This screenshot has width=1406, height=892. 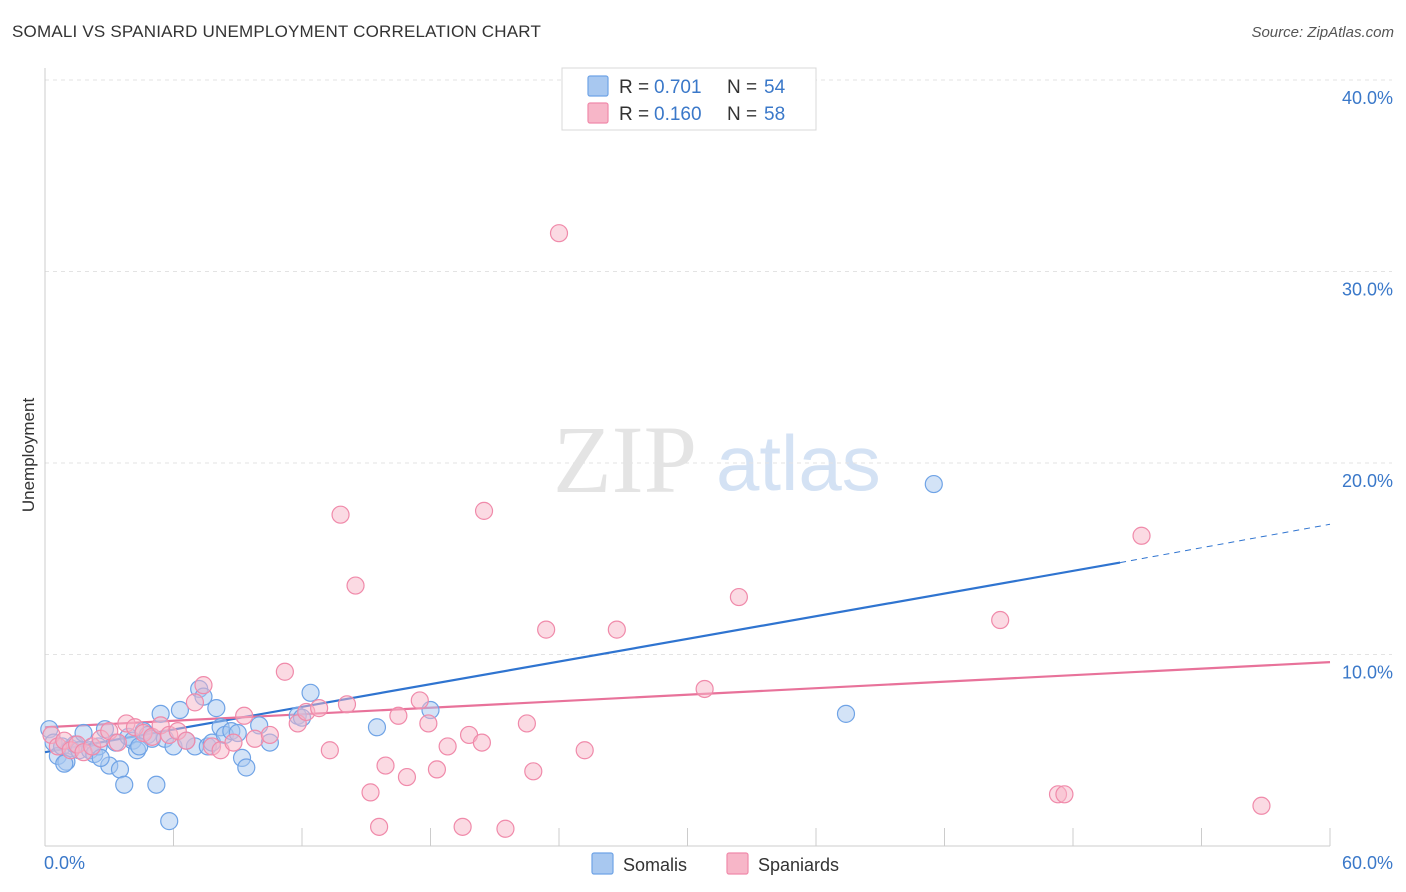 What do you see at coordinates (678, 87) in the screenshot?
I see `legend-r-value-somalis: 0.701` at bounding box center [678, 87].